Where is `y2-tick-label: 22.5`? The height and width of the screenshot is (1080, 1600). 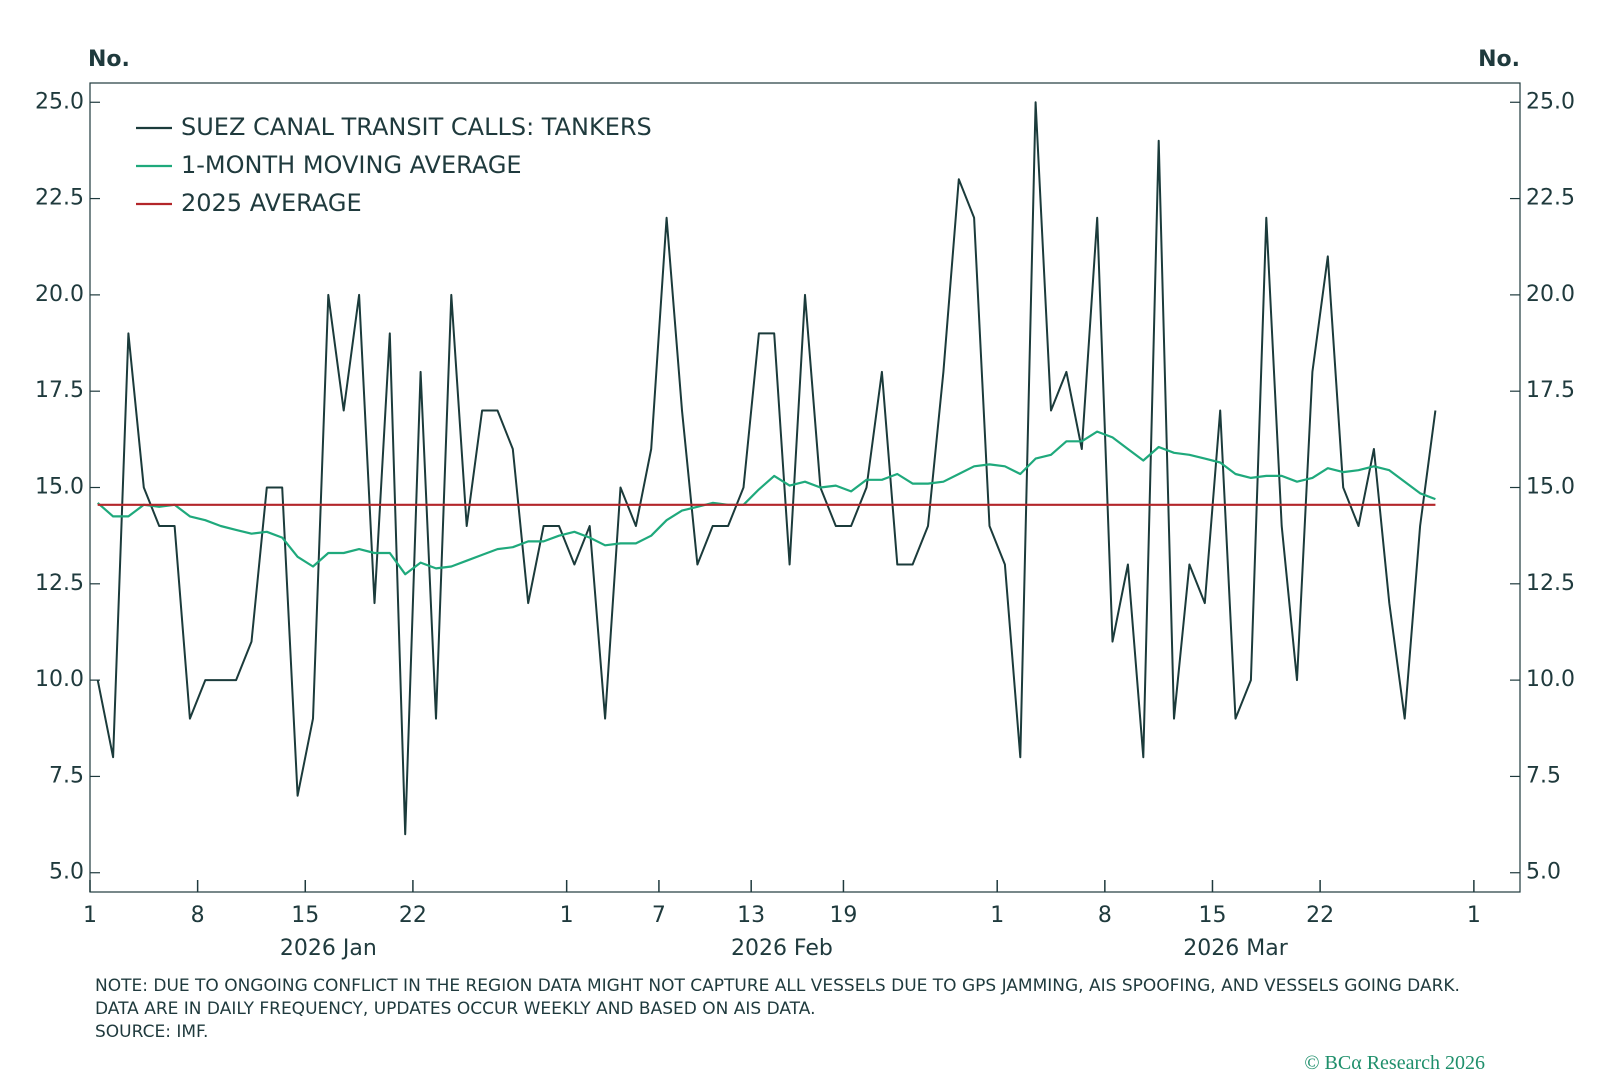 y2-tick-label: 22.5 is located at coordinates (1550, 198).